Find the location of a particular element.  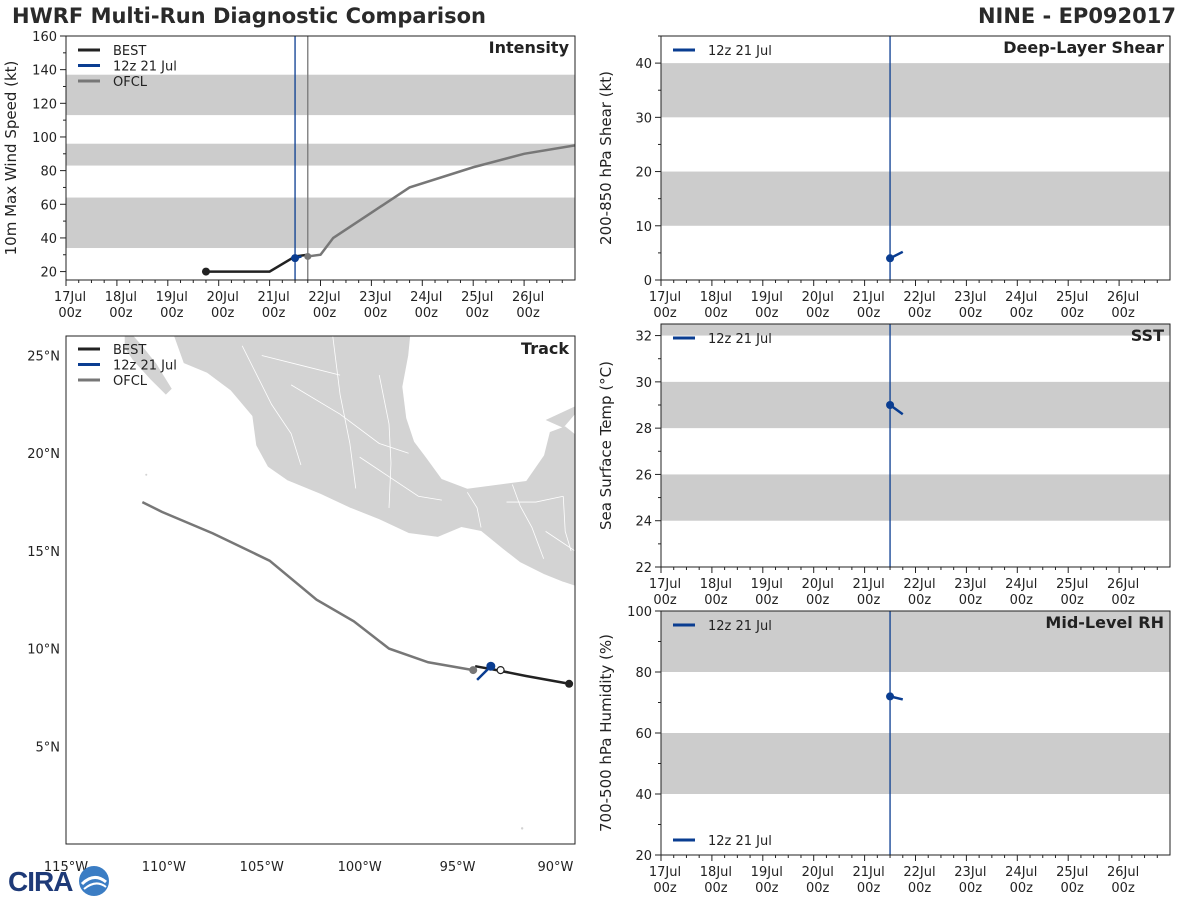

baja-land is located at coordinates (148, 365).